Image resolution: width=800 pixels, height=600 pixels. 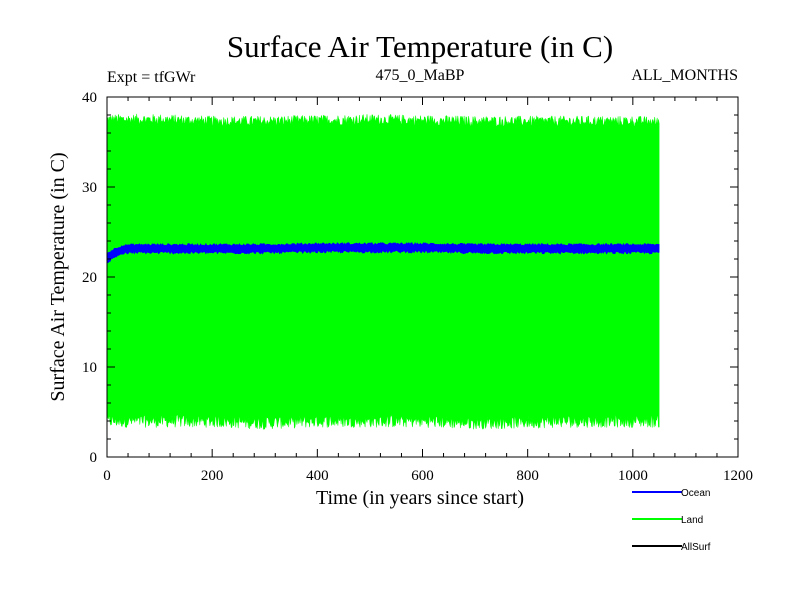 I want to click on months-label: ALL_MONTHS, so click(x=684, y=75).